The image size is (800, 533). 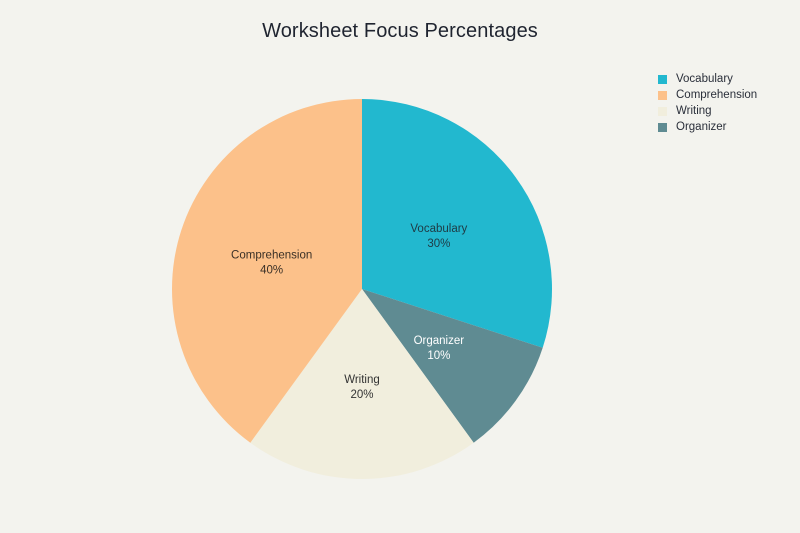 I want to click on legend-label-writing: Writing, so click(x=694, y=111).